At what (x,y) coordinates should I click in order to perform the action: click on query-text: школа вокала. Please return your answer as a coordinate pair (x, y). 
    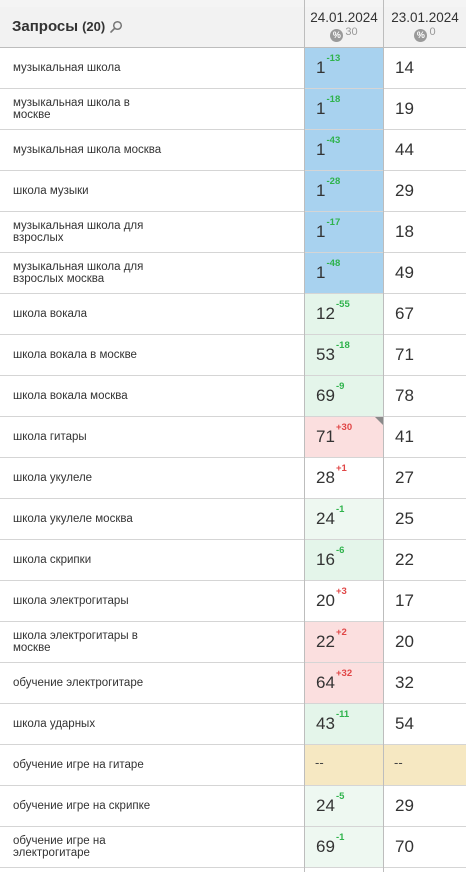
    Looking at the image, I should click on (155, 314).